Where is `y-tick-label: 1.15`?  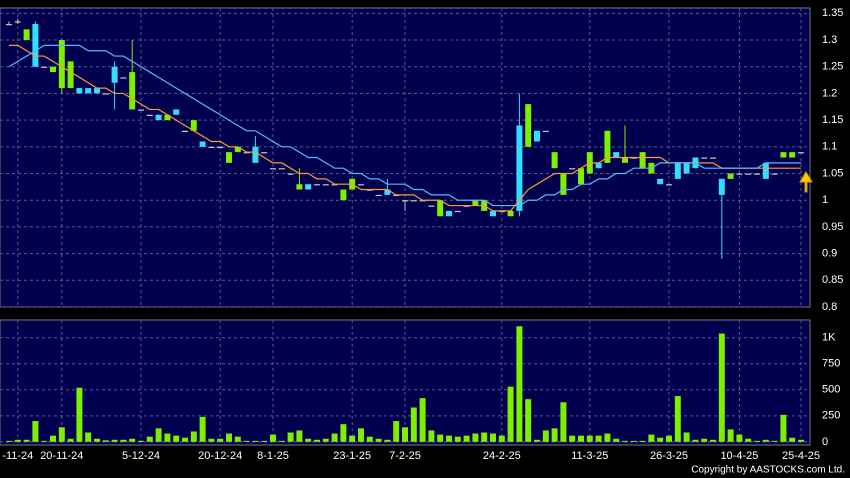 y-tick-label: 1.15 is located at coordinates (832, 120).